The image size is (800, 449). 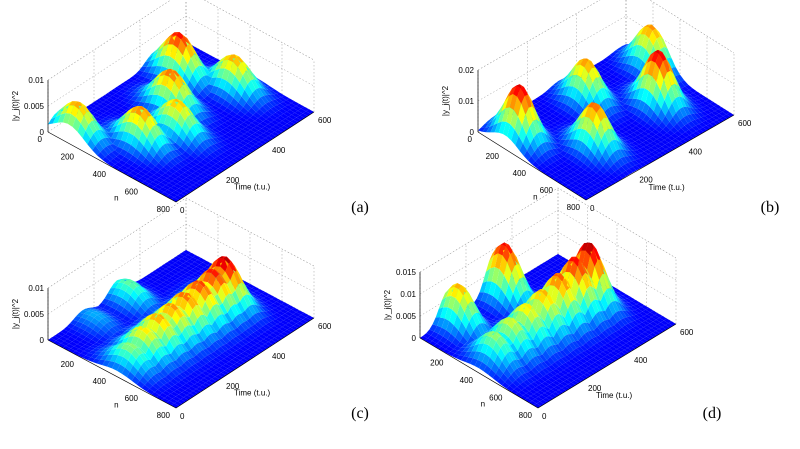 I want to click on panel-label: (d), so click(x=712, y=413).